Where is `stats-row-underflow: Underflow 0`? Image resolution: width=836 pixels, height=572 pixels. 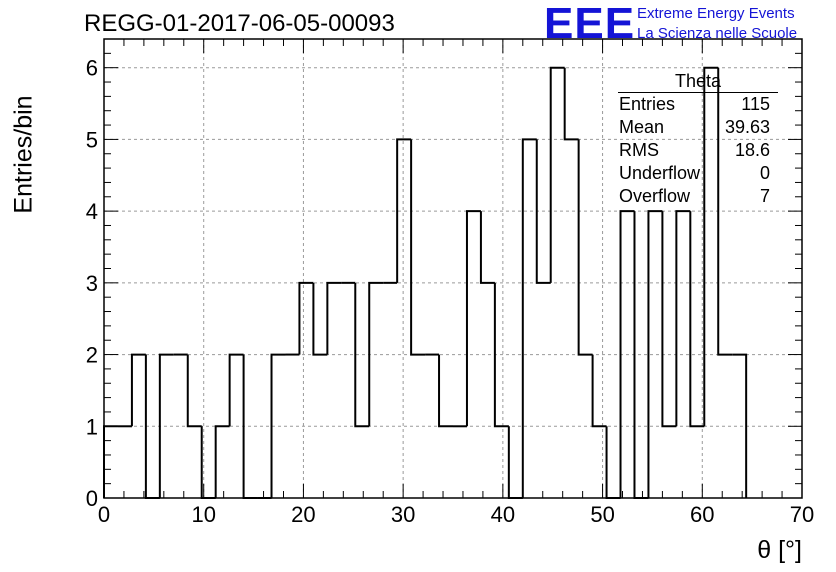
stats-row-underflow: Underflow 0 is located at coordinates (694, 173).